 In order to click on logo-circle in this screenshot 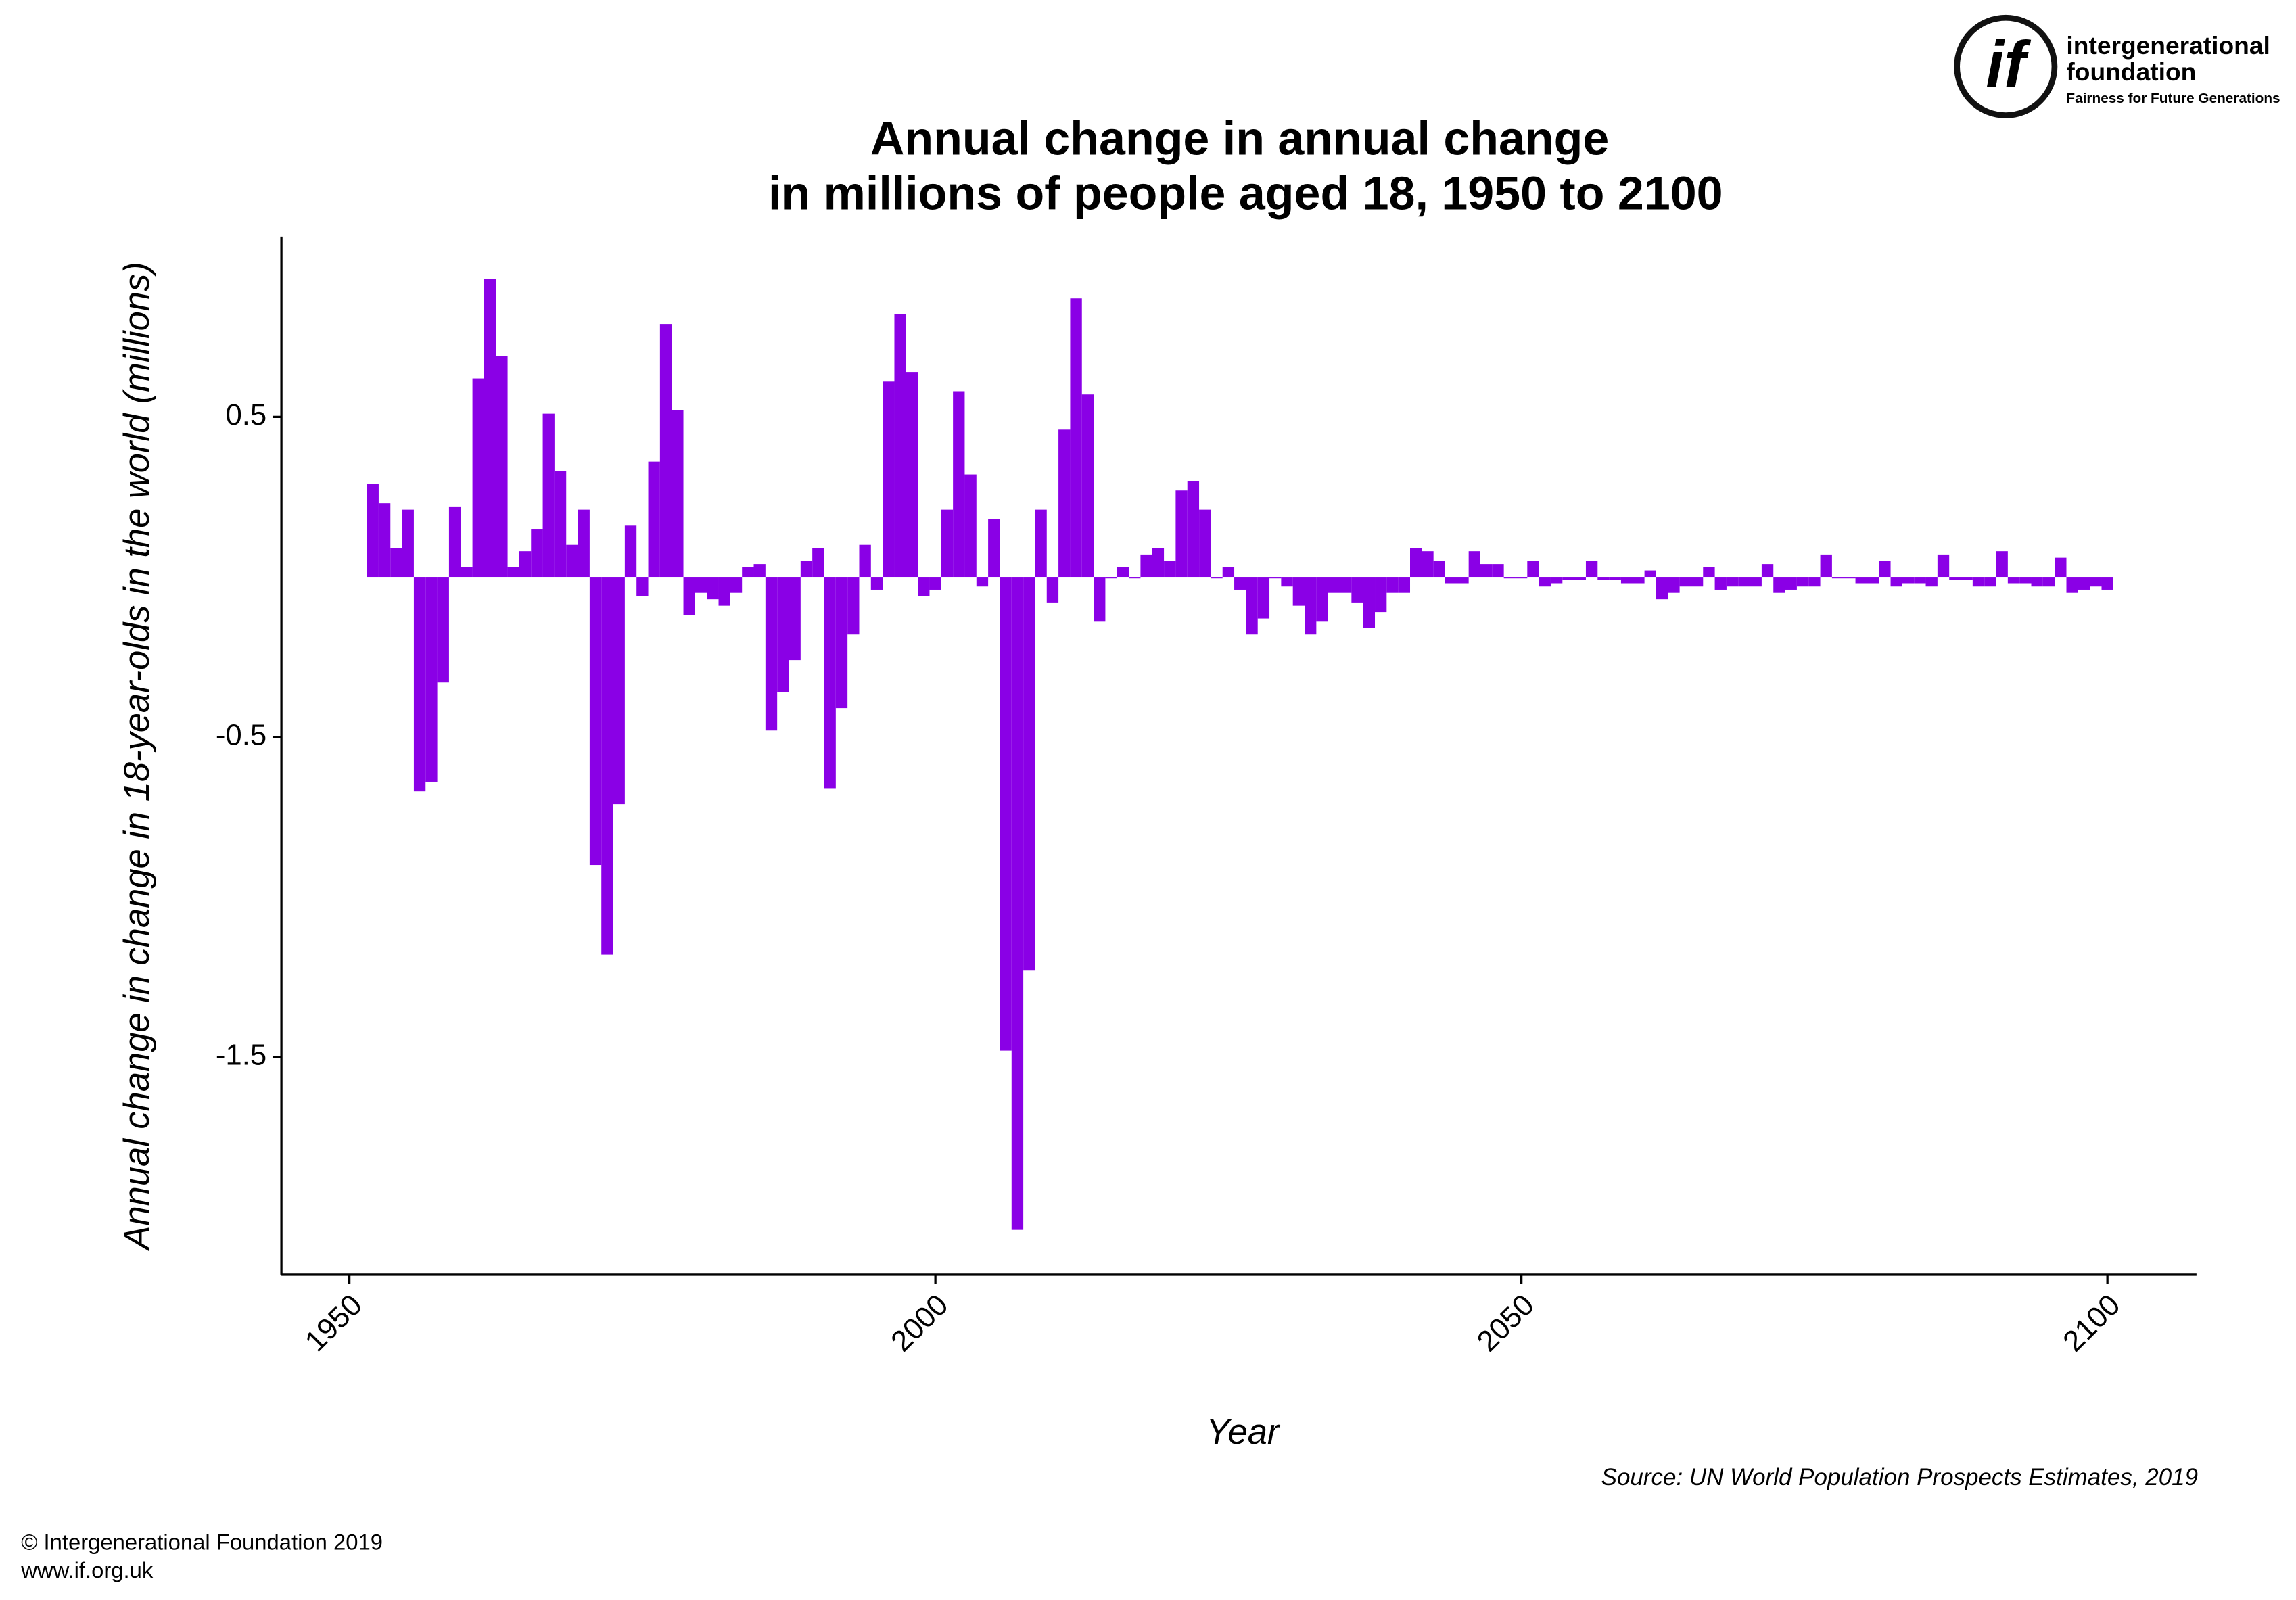, I will do `click(2006, 66)`.